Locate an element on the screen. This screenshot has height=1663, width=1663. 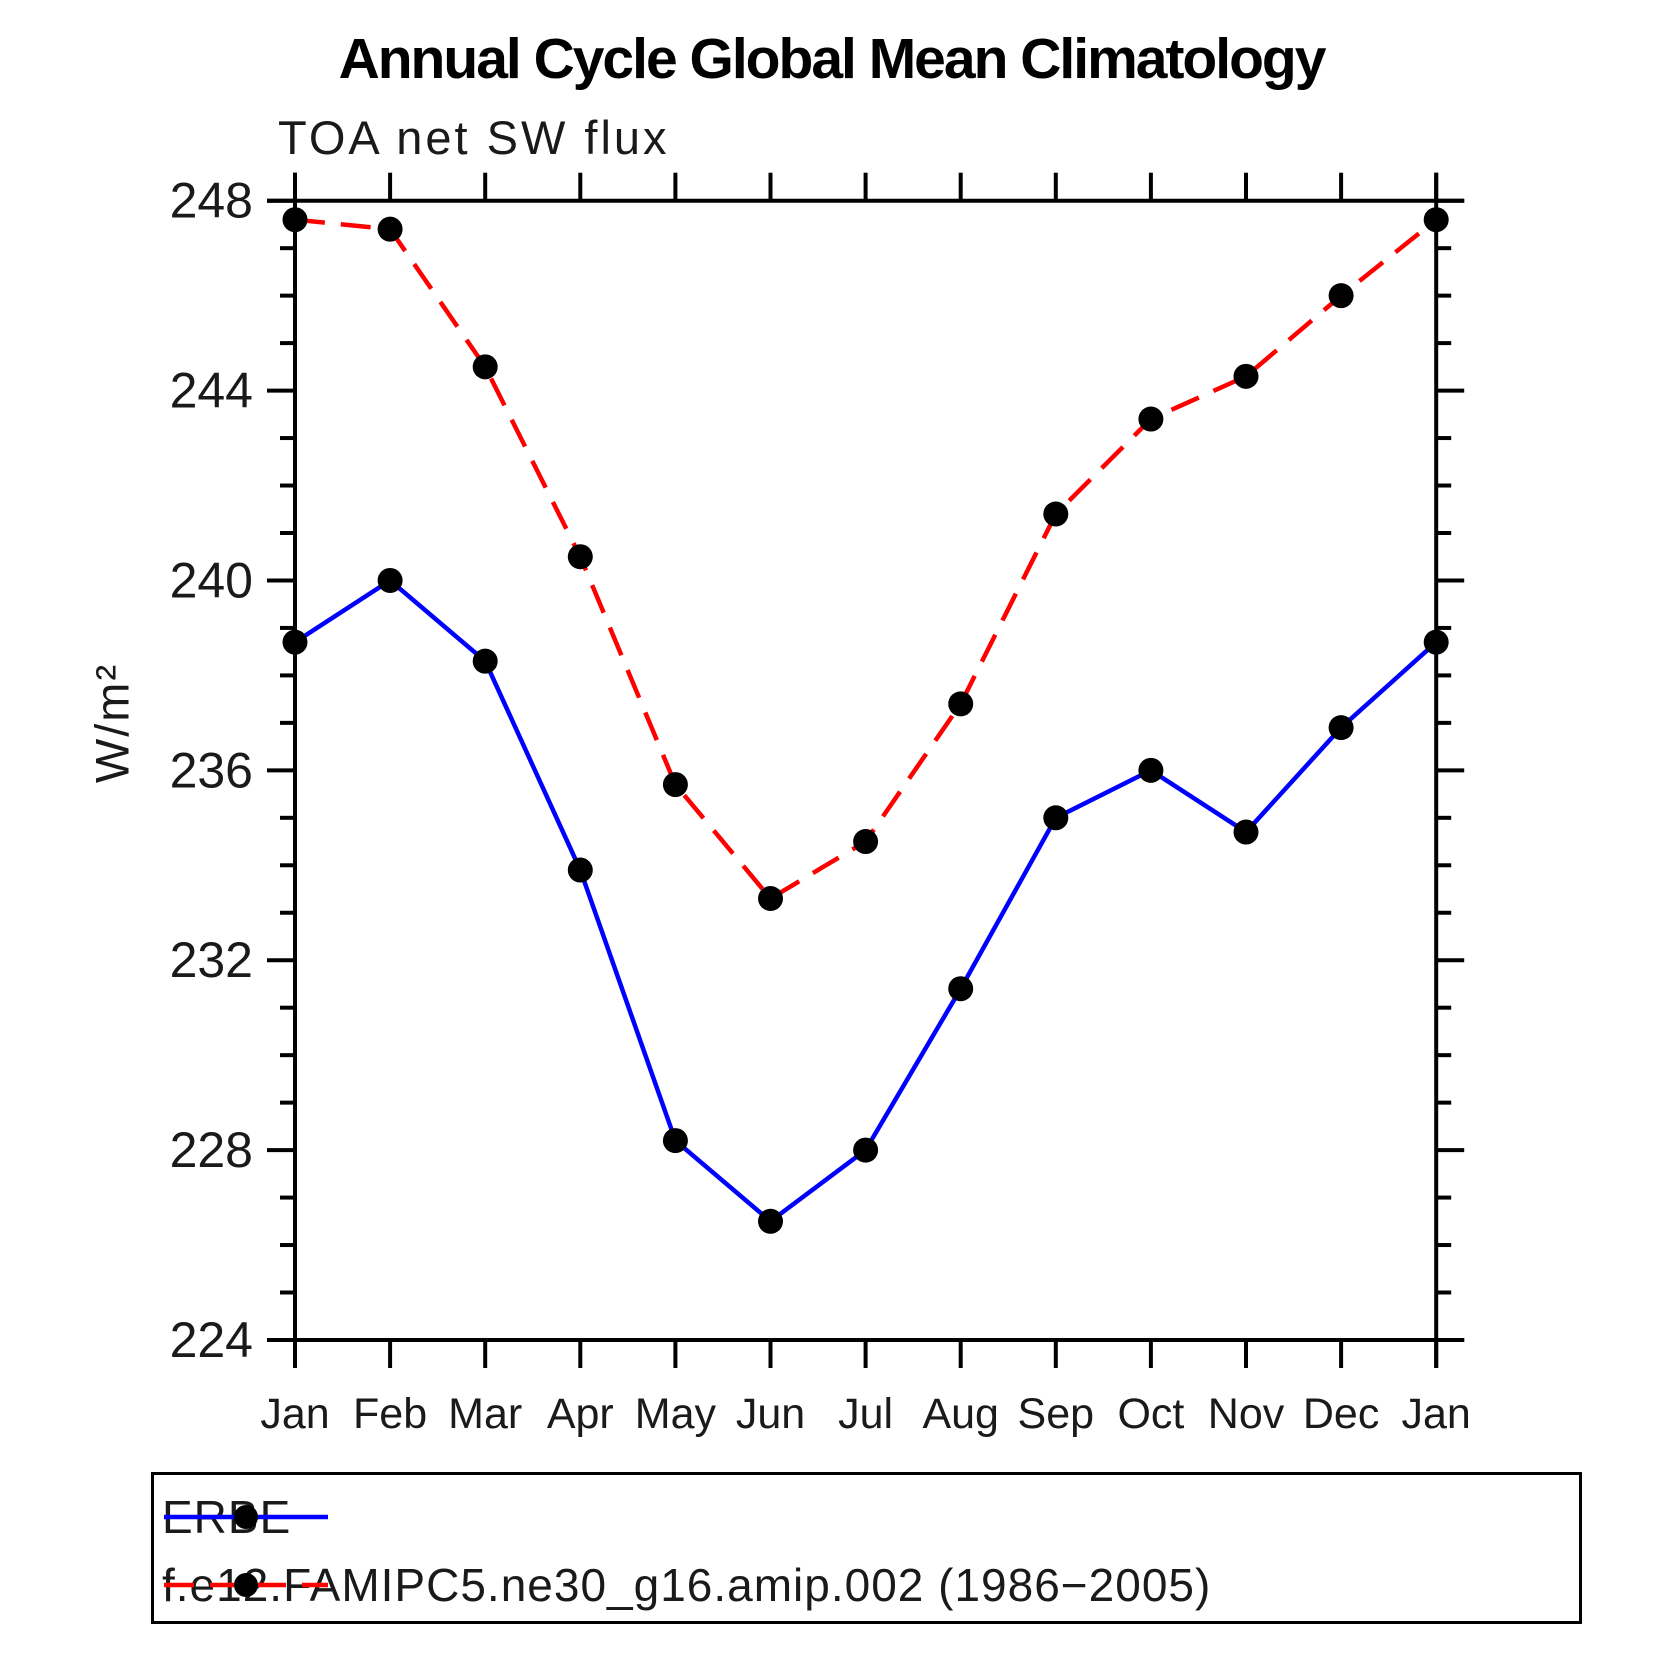
y-tick-label: 236 is located at coordinates (211, 770).